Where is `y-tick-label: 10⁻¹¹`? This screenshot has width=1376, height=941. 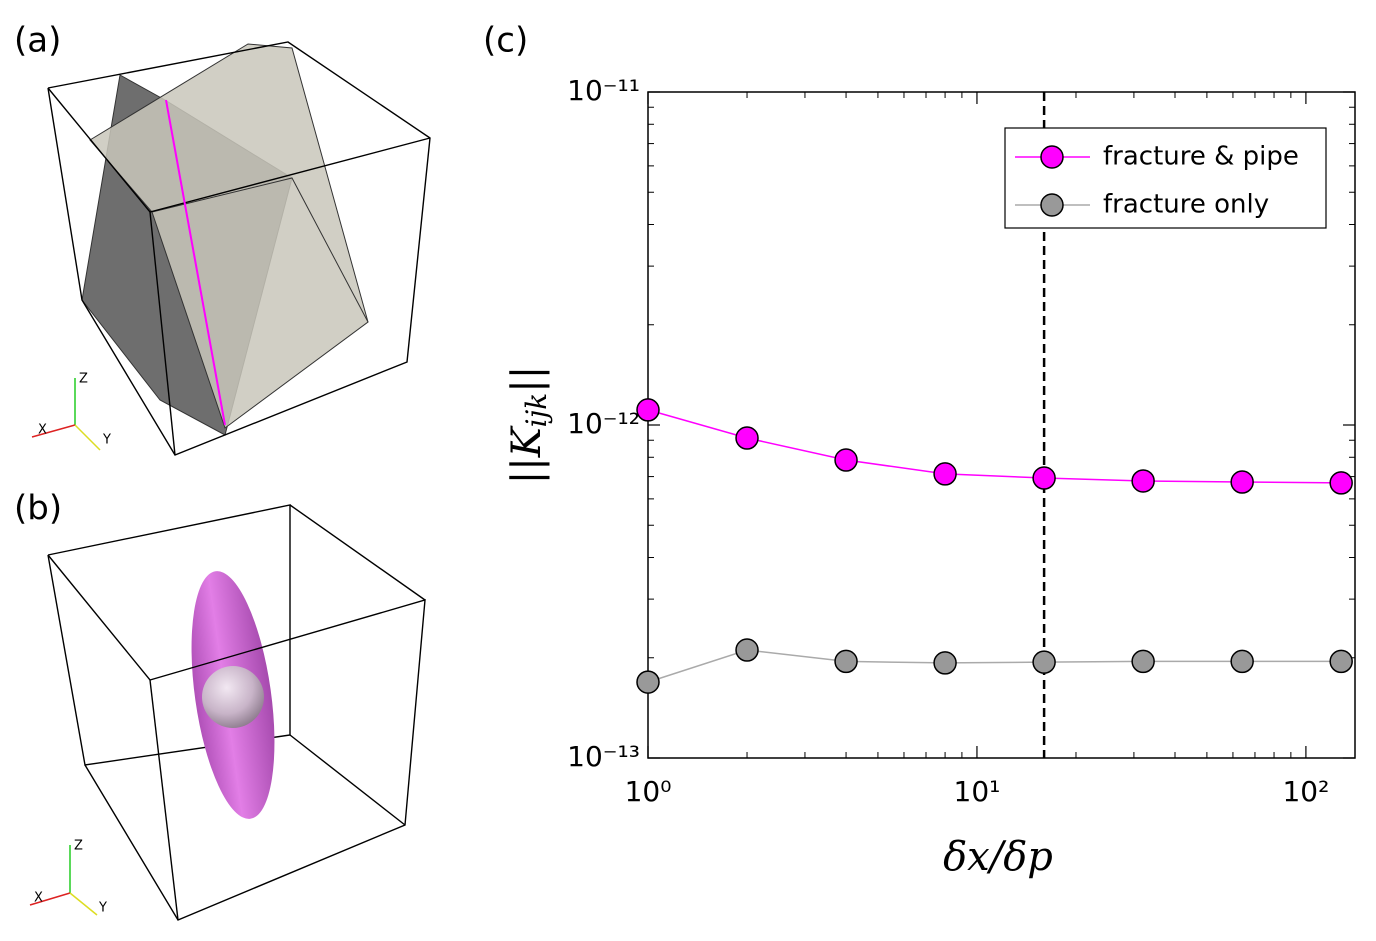 y-tick-label: 10⁻¹¹ is located at coordinates (603, 90).